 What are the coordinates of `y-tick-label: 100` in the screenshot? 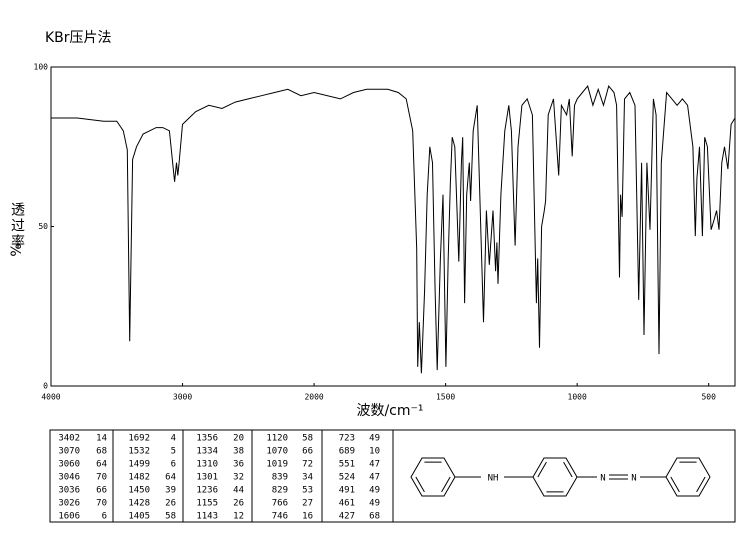 It's located at (41, 67).